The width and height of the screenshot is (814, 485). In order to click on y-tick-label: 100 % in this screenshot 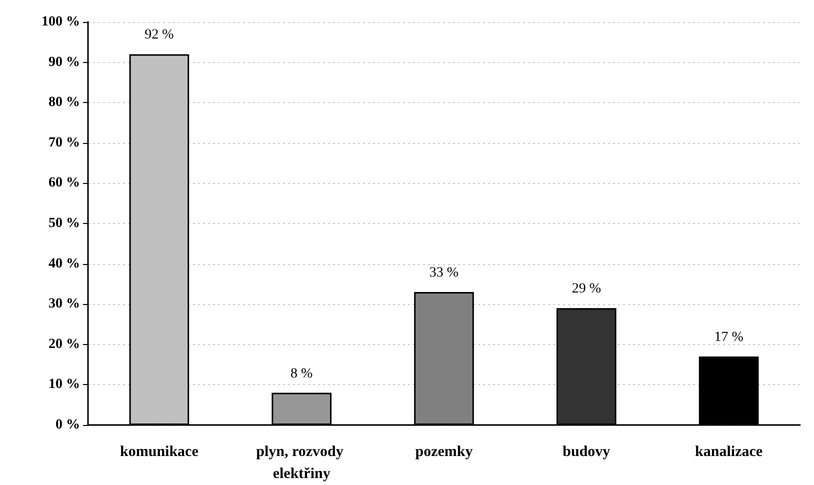, I will do `click(61, 22)`.